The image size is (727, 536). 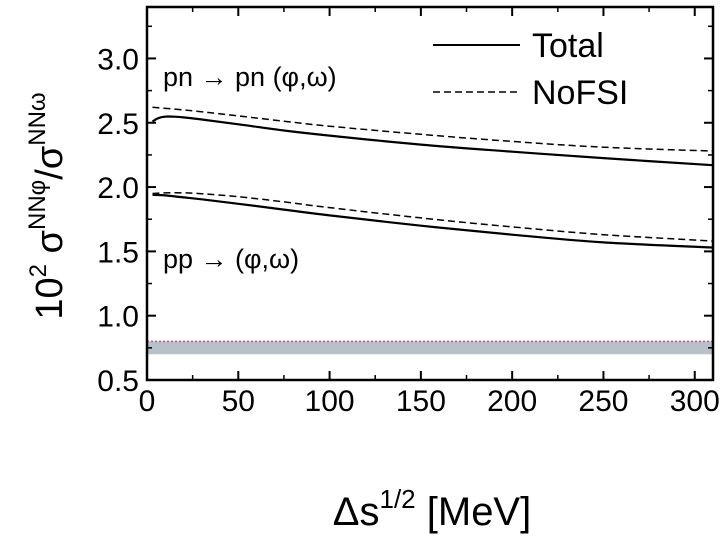 What do you see at coordinates (433, 129) in the screenshot?
I see `series-line-pn-dashed` at bounding box center [433, 129].